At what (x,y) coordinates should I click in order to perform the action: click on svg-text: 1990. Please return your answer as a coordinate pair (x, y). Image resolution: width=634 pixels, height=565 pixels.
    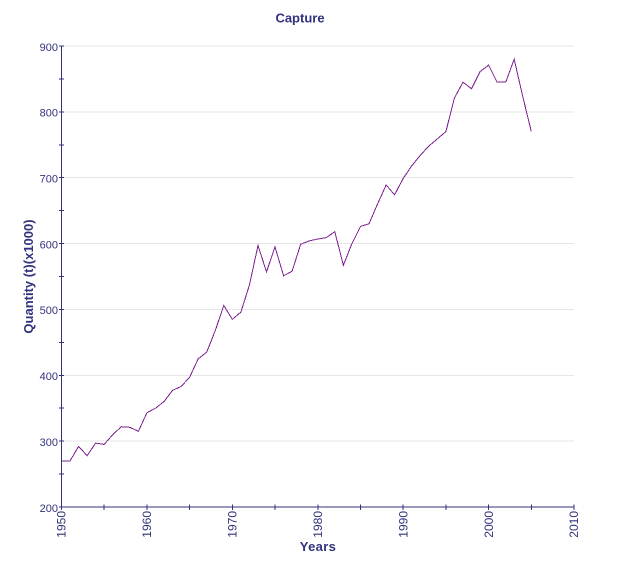
    Looking at the image, I should click on (403, 524).